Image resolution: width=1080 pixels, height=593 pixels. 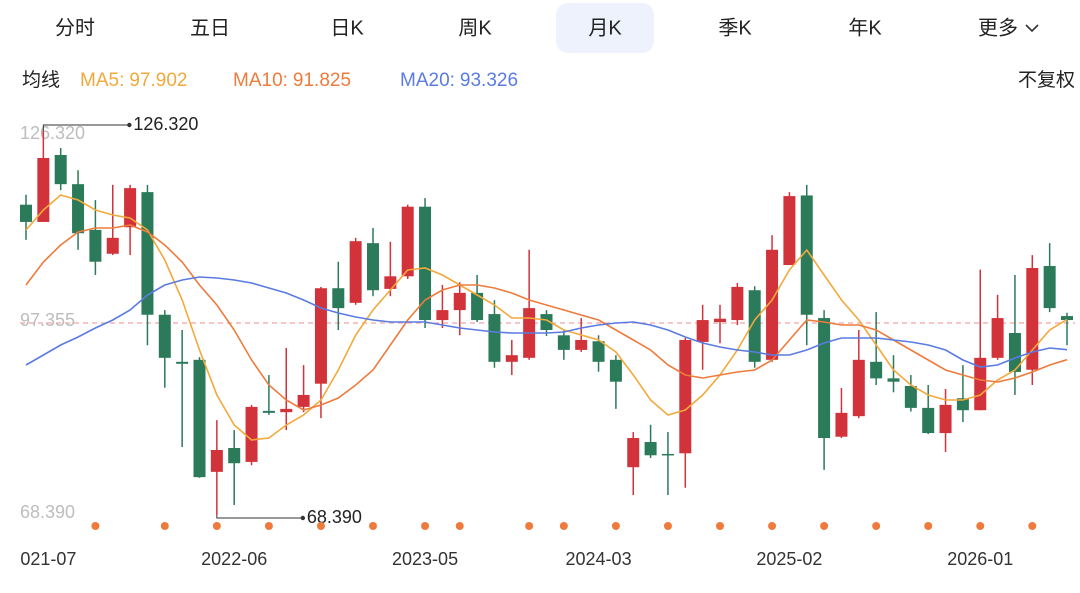 What do you see at coordinates (334, 517) in the screenshot?
I see `annotation-label: 68.390` at bounding box center [334, 517].